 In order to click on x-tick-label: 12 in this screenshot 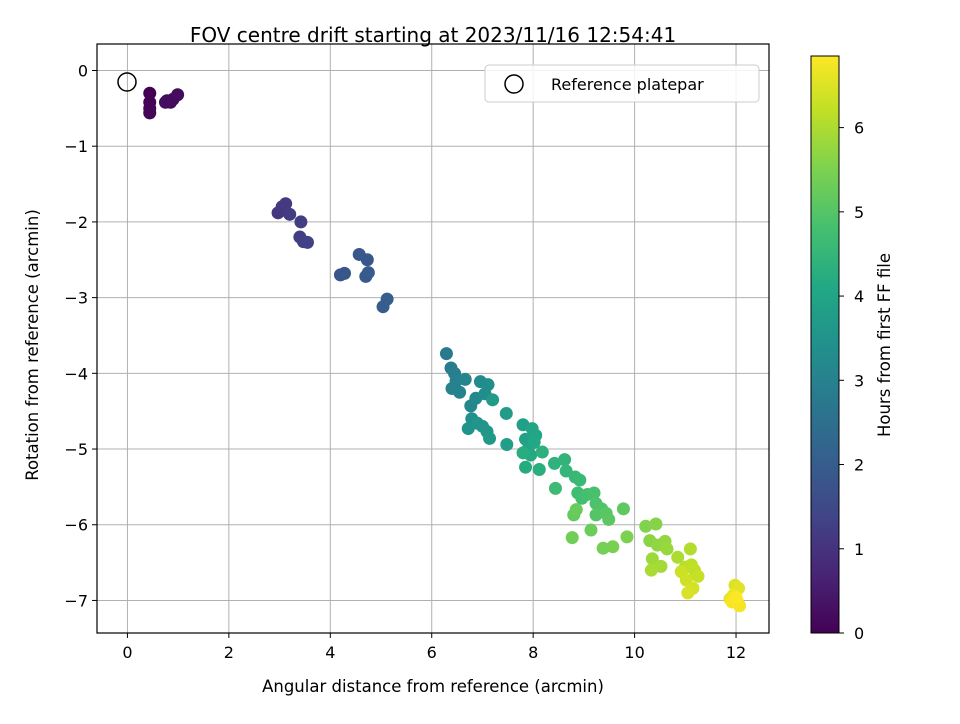, I will do `click(736, 652)`.